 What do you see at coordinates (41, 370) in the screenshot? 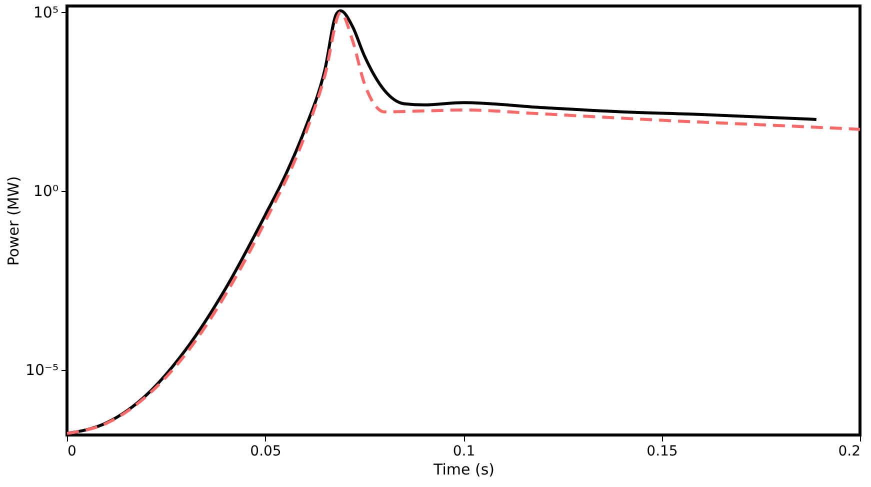
I see `y-tick-label: 10⁻⁵` at bounding box center [41, 370].